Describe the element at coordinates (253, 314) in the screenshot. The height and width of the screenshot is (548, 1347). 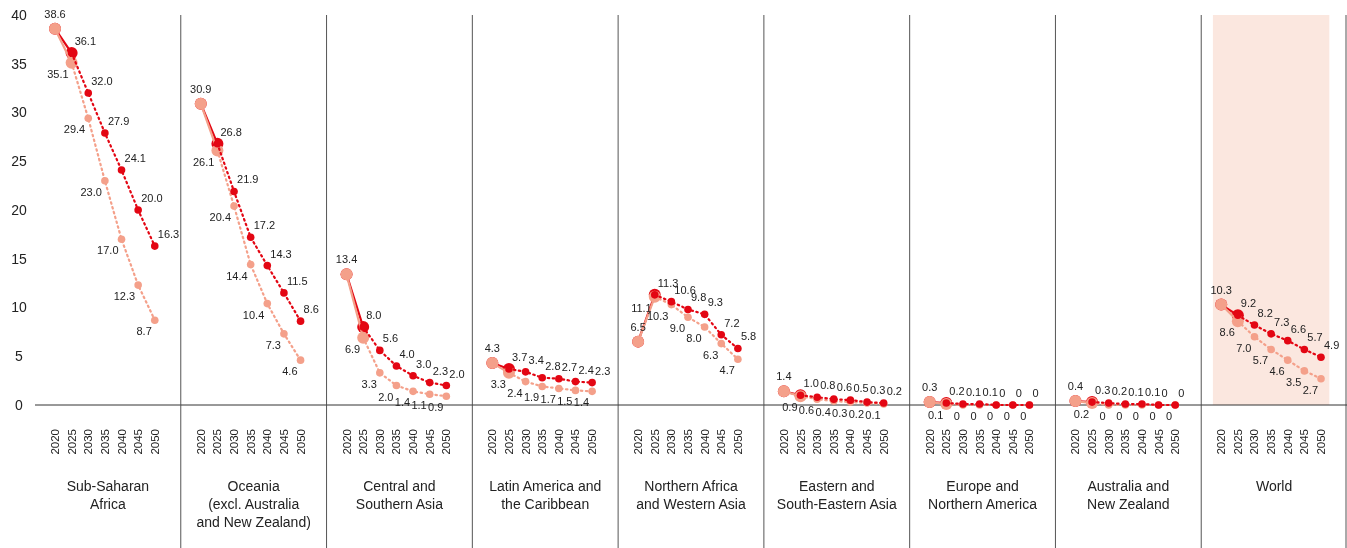
I see `data-label: 10.4` at that location.